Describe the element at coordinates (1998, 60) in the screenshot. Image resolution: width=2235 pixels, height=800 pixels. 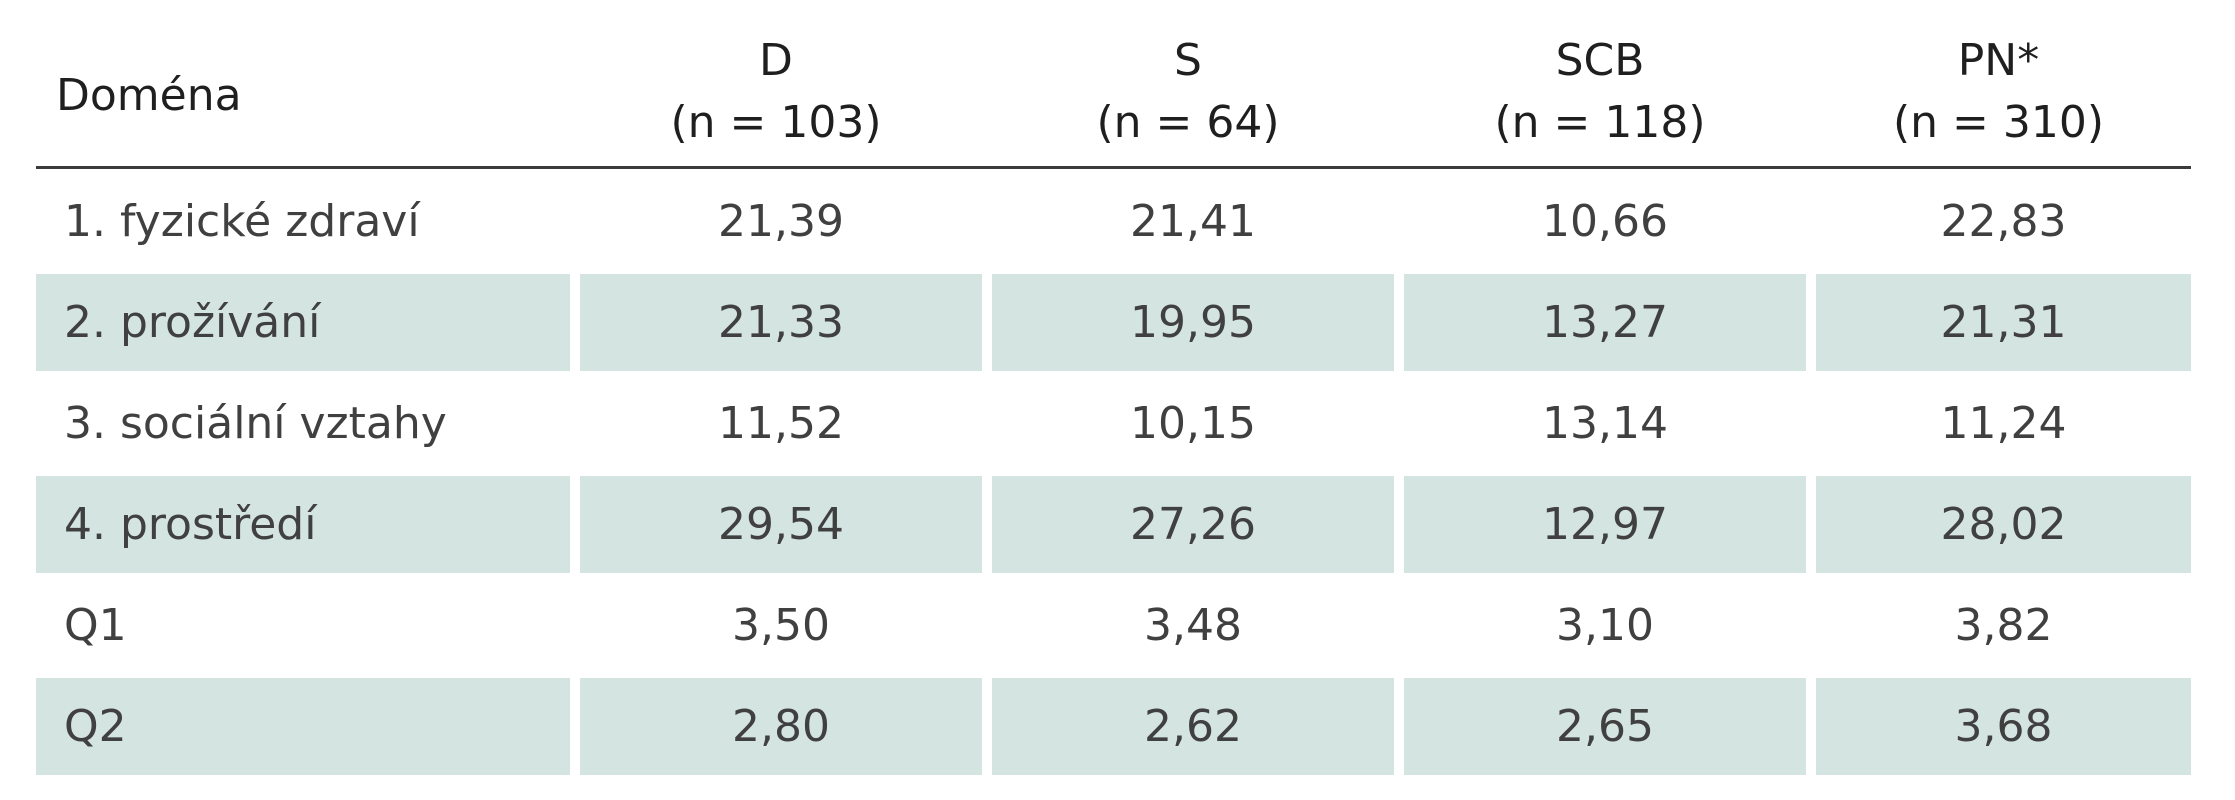
I see `header-code: PN*` at that location.